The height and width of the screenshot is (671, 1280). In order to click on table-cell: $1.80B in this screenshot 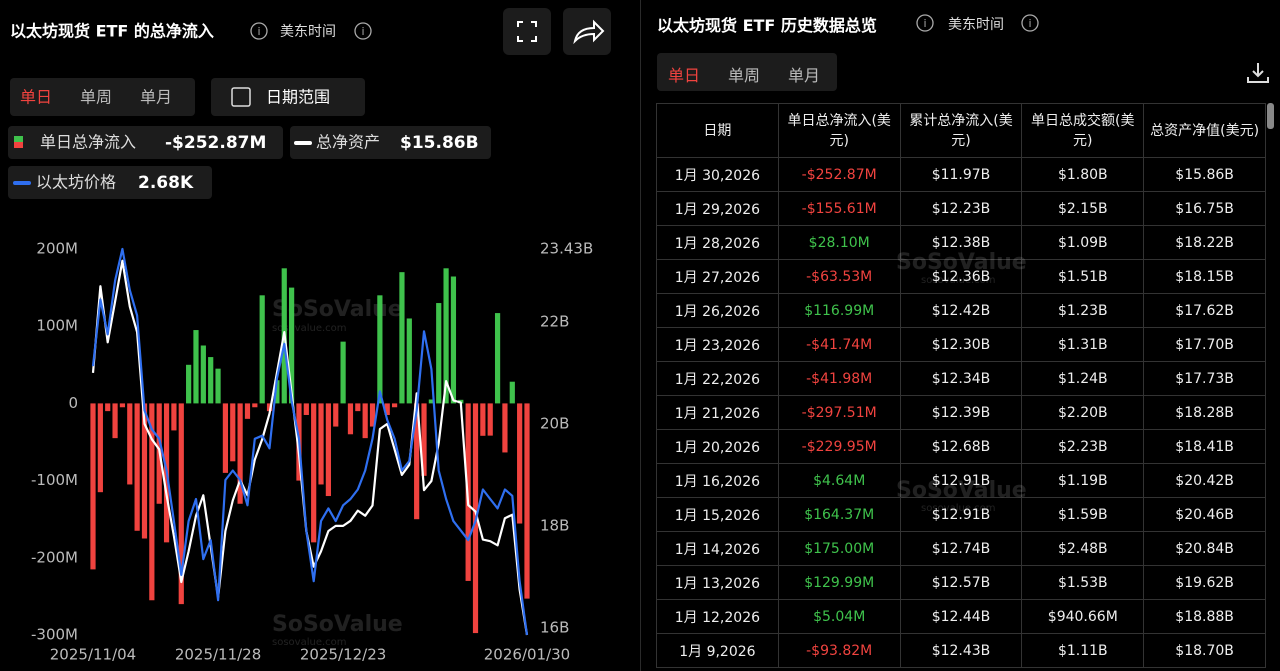, I will do `click(1083, 174)`.